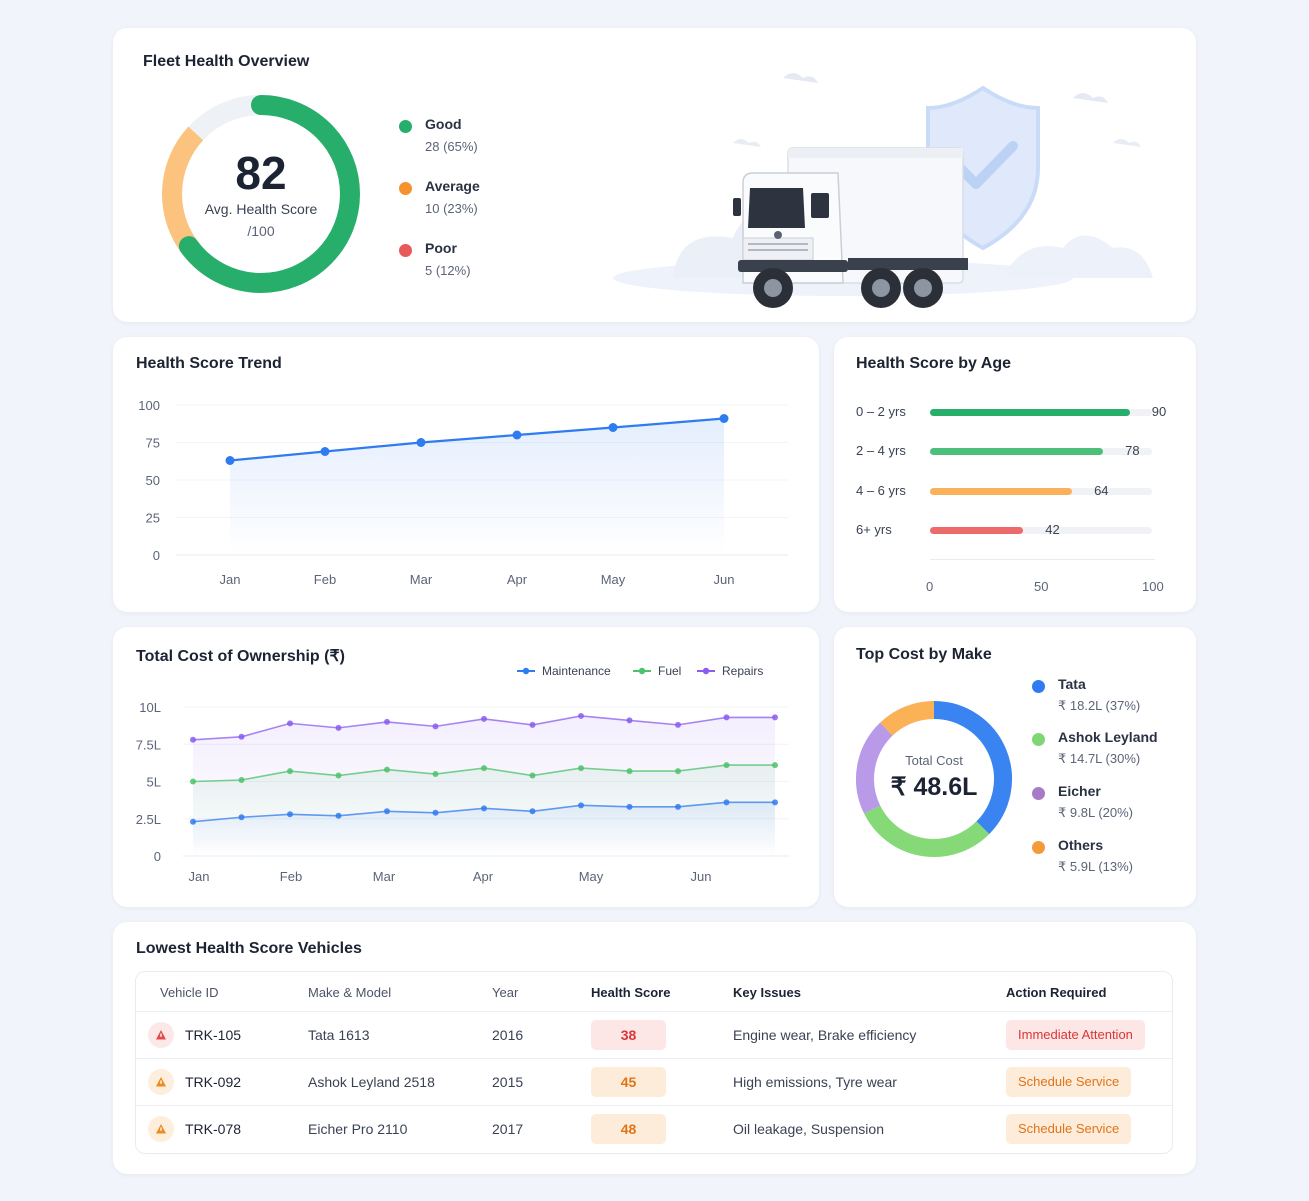  What do you see at coordinates (452, 186) in the screenshot?
I see `legend-average-label: Average` at bounding box center [452, 186].